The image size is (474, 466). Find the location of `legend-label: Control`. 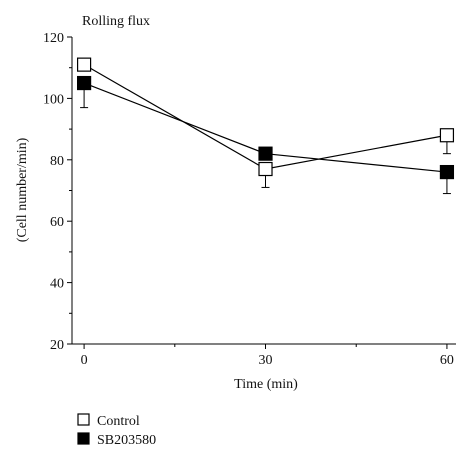

legend-label: Control is located at coordinates (118, 421).